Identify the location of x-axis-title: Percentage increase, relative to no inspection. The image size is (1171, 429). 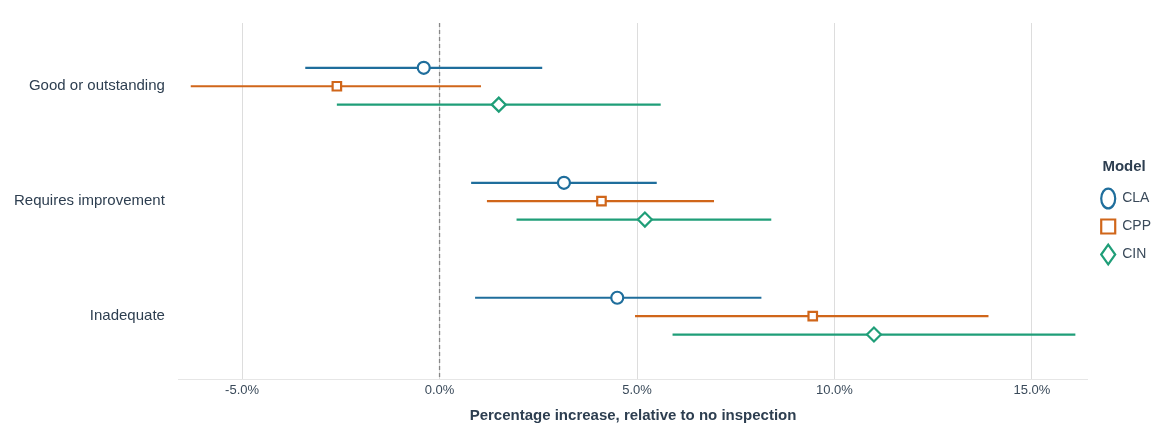
(633, 415).